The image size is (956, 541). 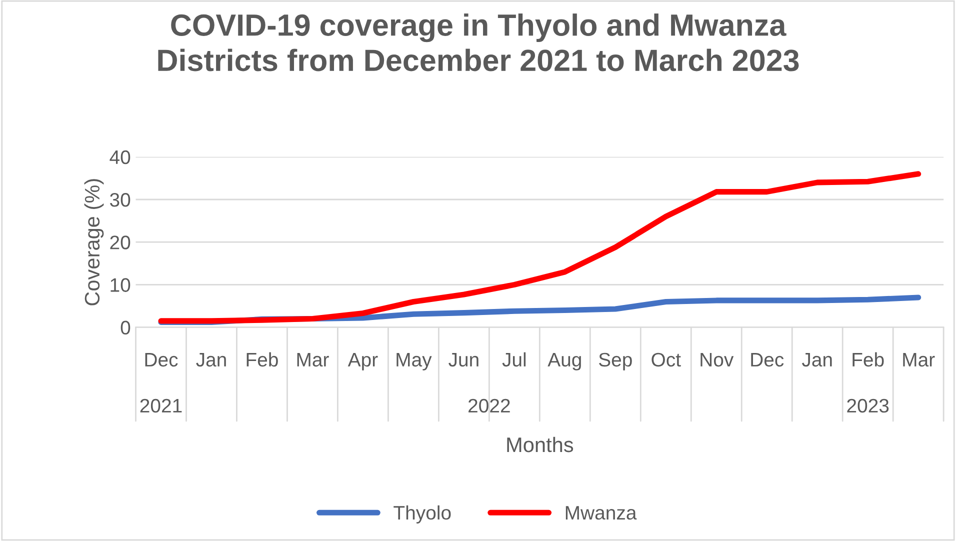 What do you see at coordinates (120, 243) in the screenshot?
I see `y-tick-label: 20` at bounding box center [120, 243].